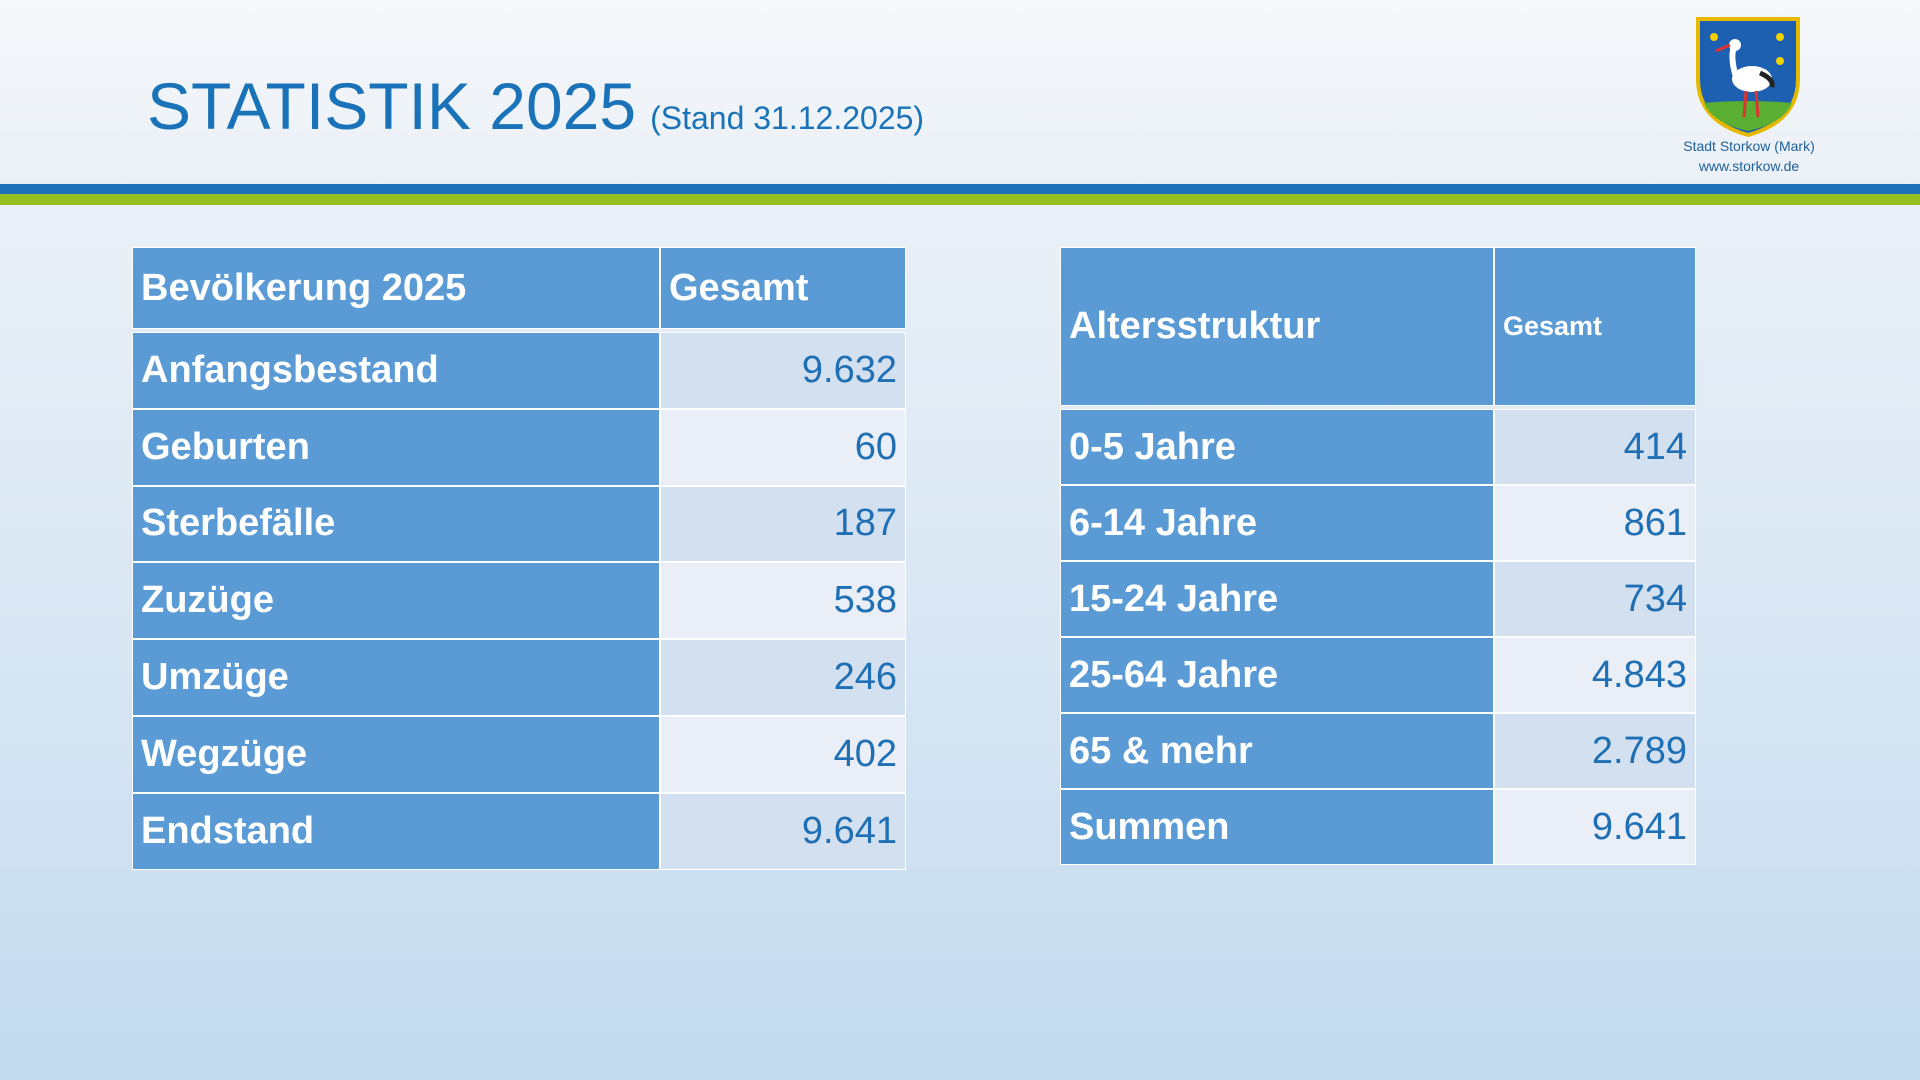  I want to click on row-label: Zuzüge, so click(396, 601).